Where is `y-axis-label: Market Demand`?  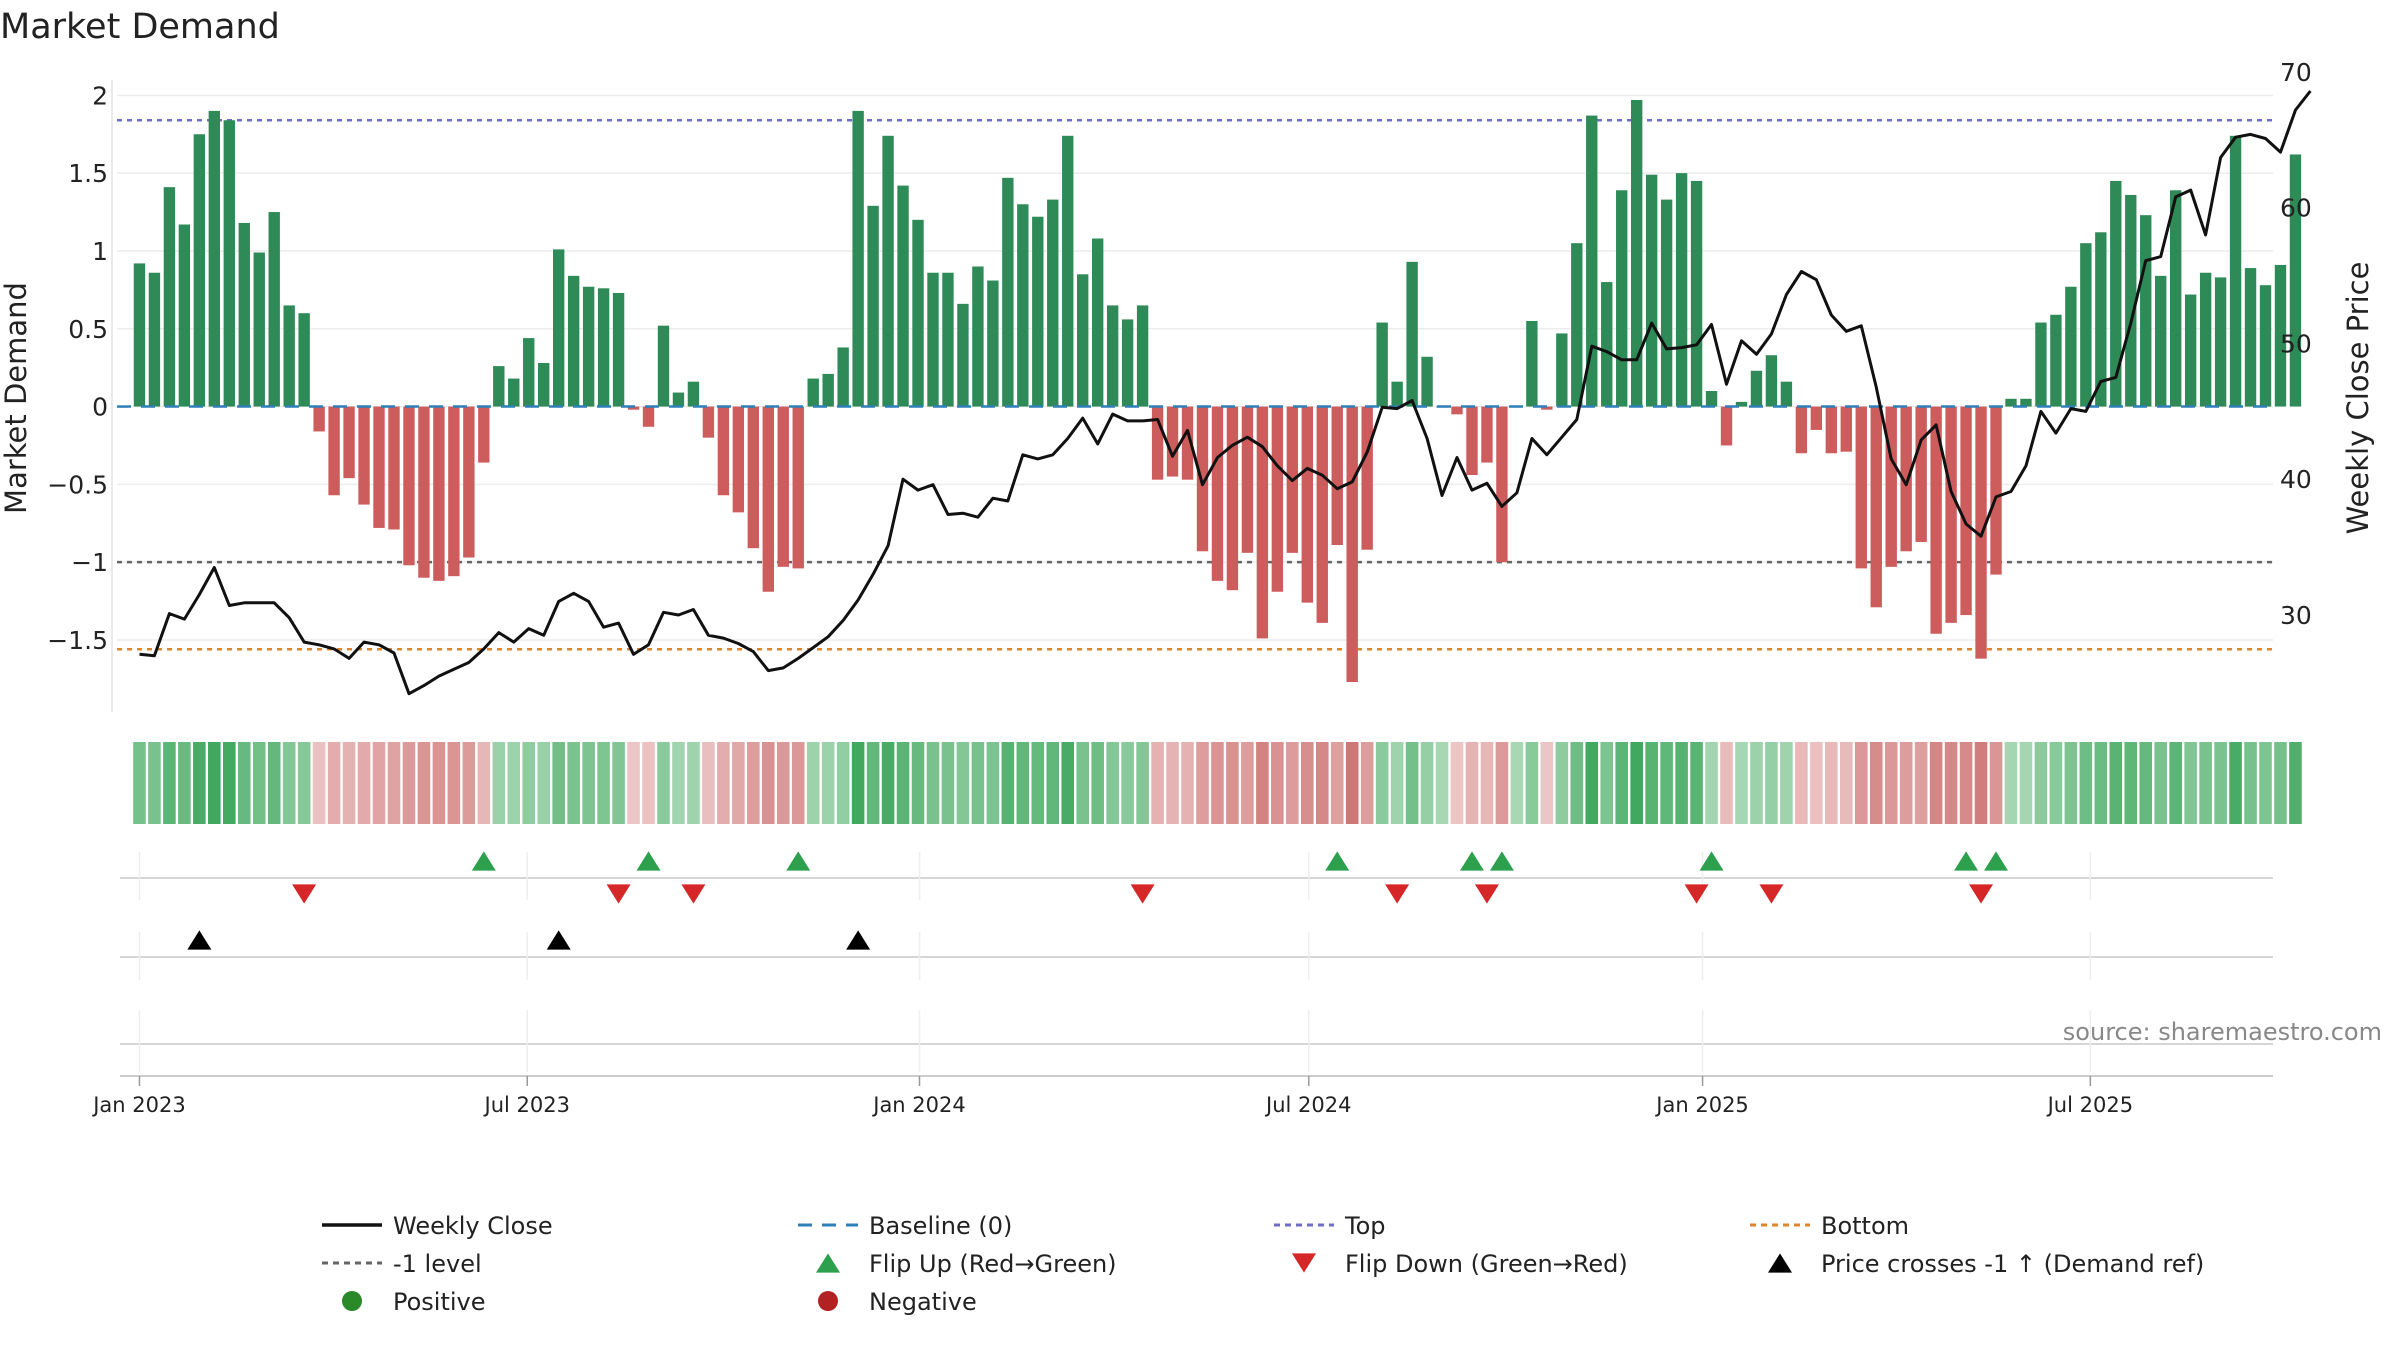 y-axis-label: Market Demand is located at coordinates (16, 398).